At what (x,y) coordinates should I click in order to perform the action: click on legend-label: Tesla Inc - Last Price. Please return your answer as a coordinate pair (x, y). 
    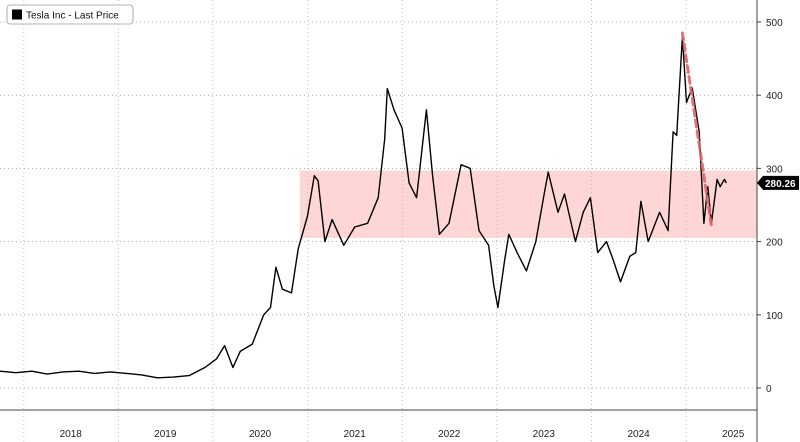
    Looking at the image, I should click on (72, 16).